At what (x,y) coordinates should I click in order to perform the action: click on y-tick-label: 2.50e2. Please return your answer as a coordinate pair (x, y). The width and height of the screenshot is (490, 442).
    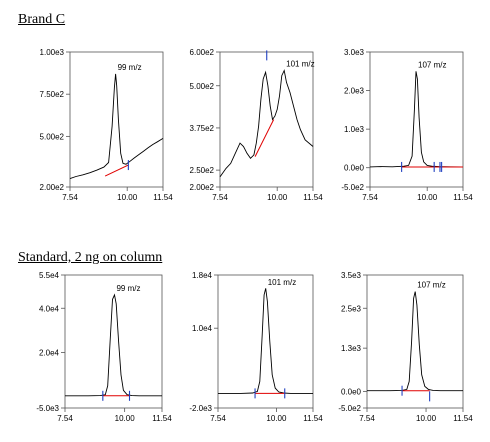
    Looking at the image, I should click on (202, 170).